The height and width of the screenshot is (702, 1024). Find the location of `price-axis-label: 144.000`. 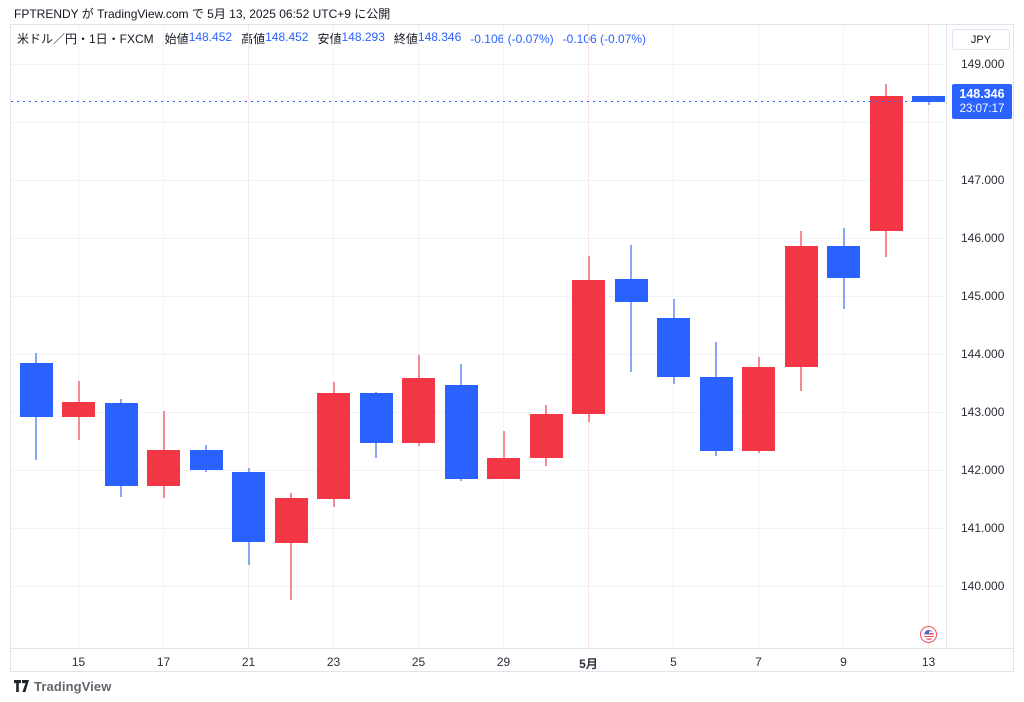

price-axis-label: 144.000 is located at coordinates (983, 354).